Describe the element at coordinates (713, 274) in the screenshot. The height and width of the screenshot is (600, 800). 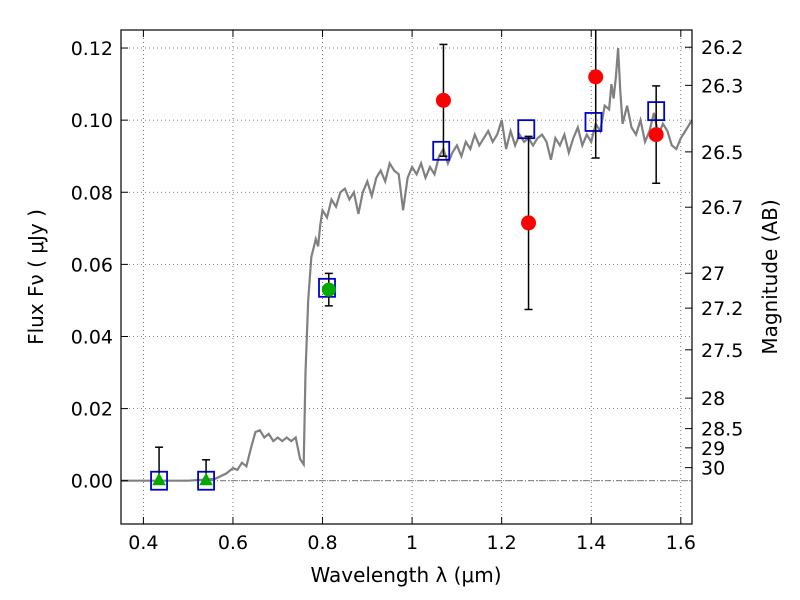
I see `right-tick-label: 27` at that location.